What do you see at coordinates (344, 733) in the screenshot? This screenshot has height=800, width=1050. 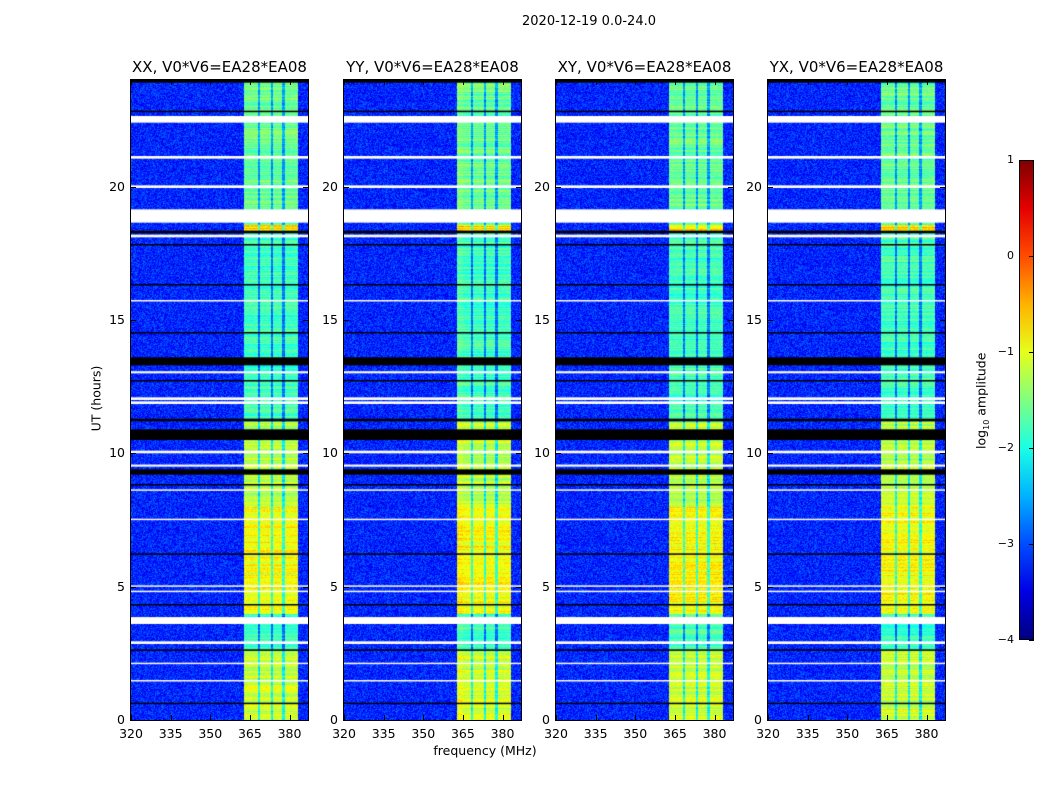 I see `x-tick-label: 320` at bounding box center [344, 733].